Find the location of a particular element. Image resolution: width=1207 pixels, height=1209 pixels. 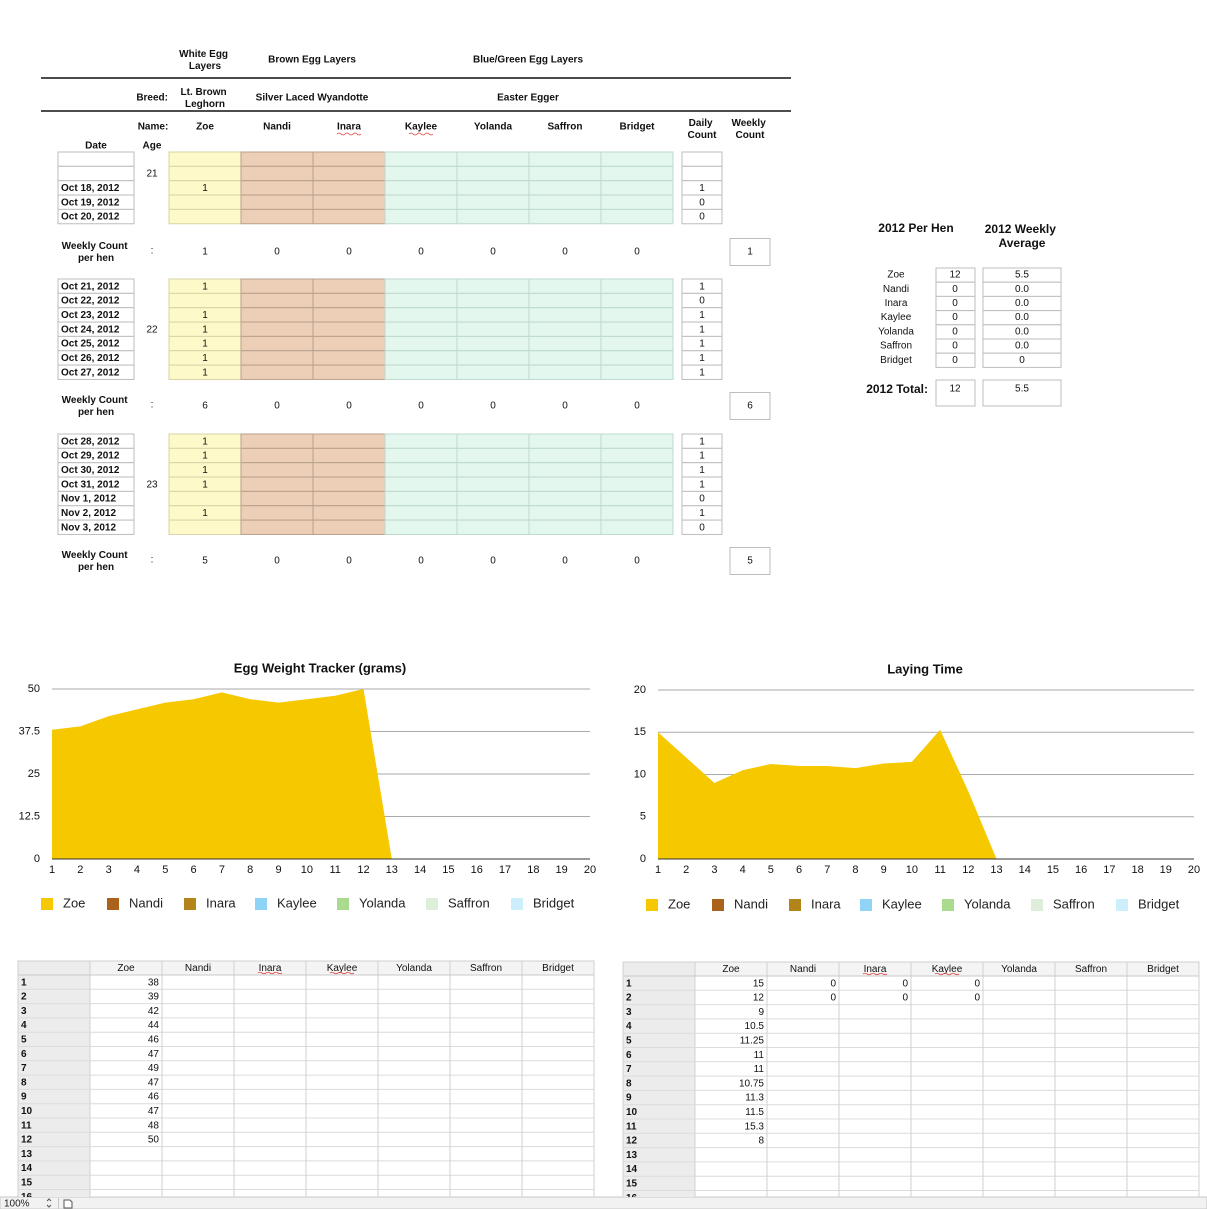

hen-name: Nandi is located at coordinates (277, 127).